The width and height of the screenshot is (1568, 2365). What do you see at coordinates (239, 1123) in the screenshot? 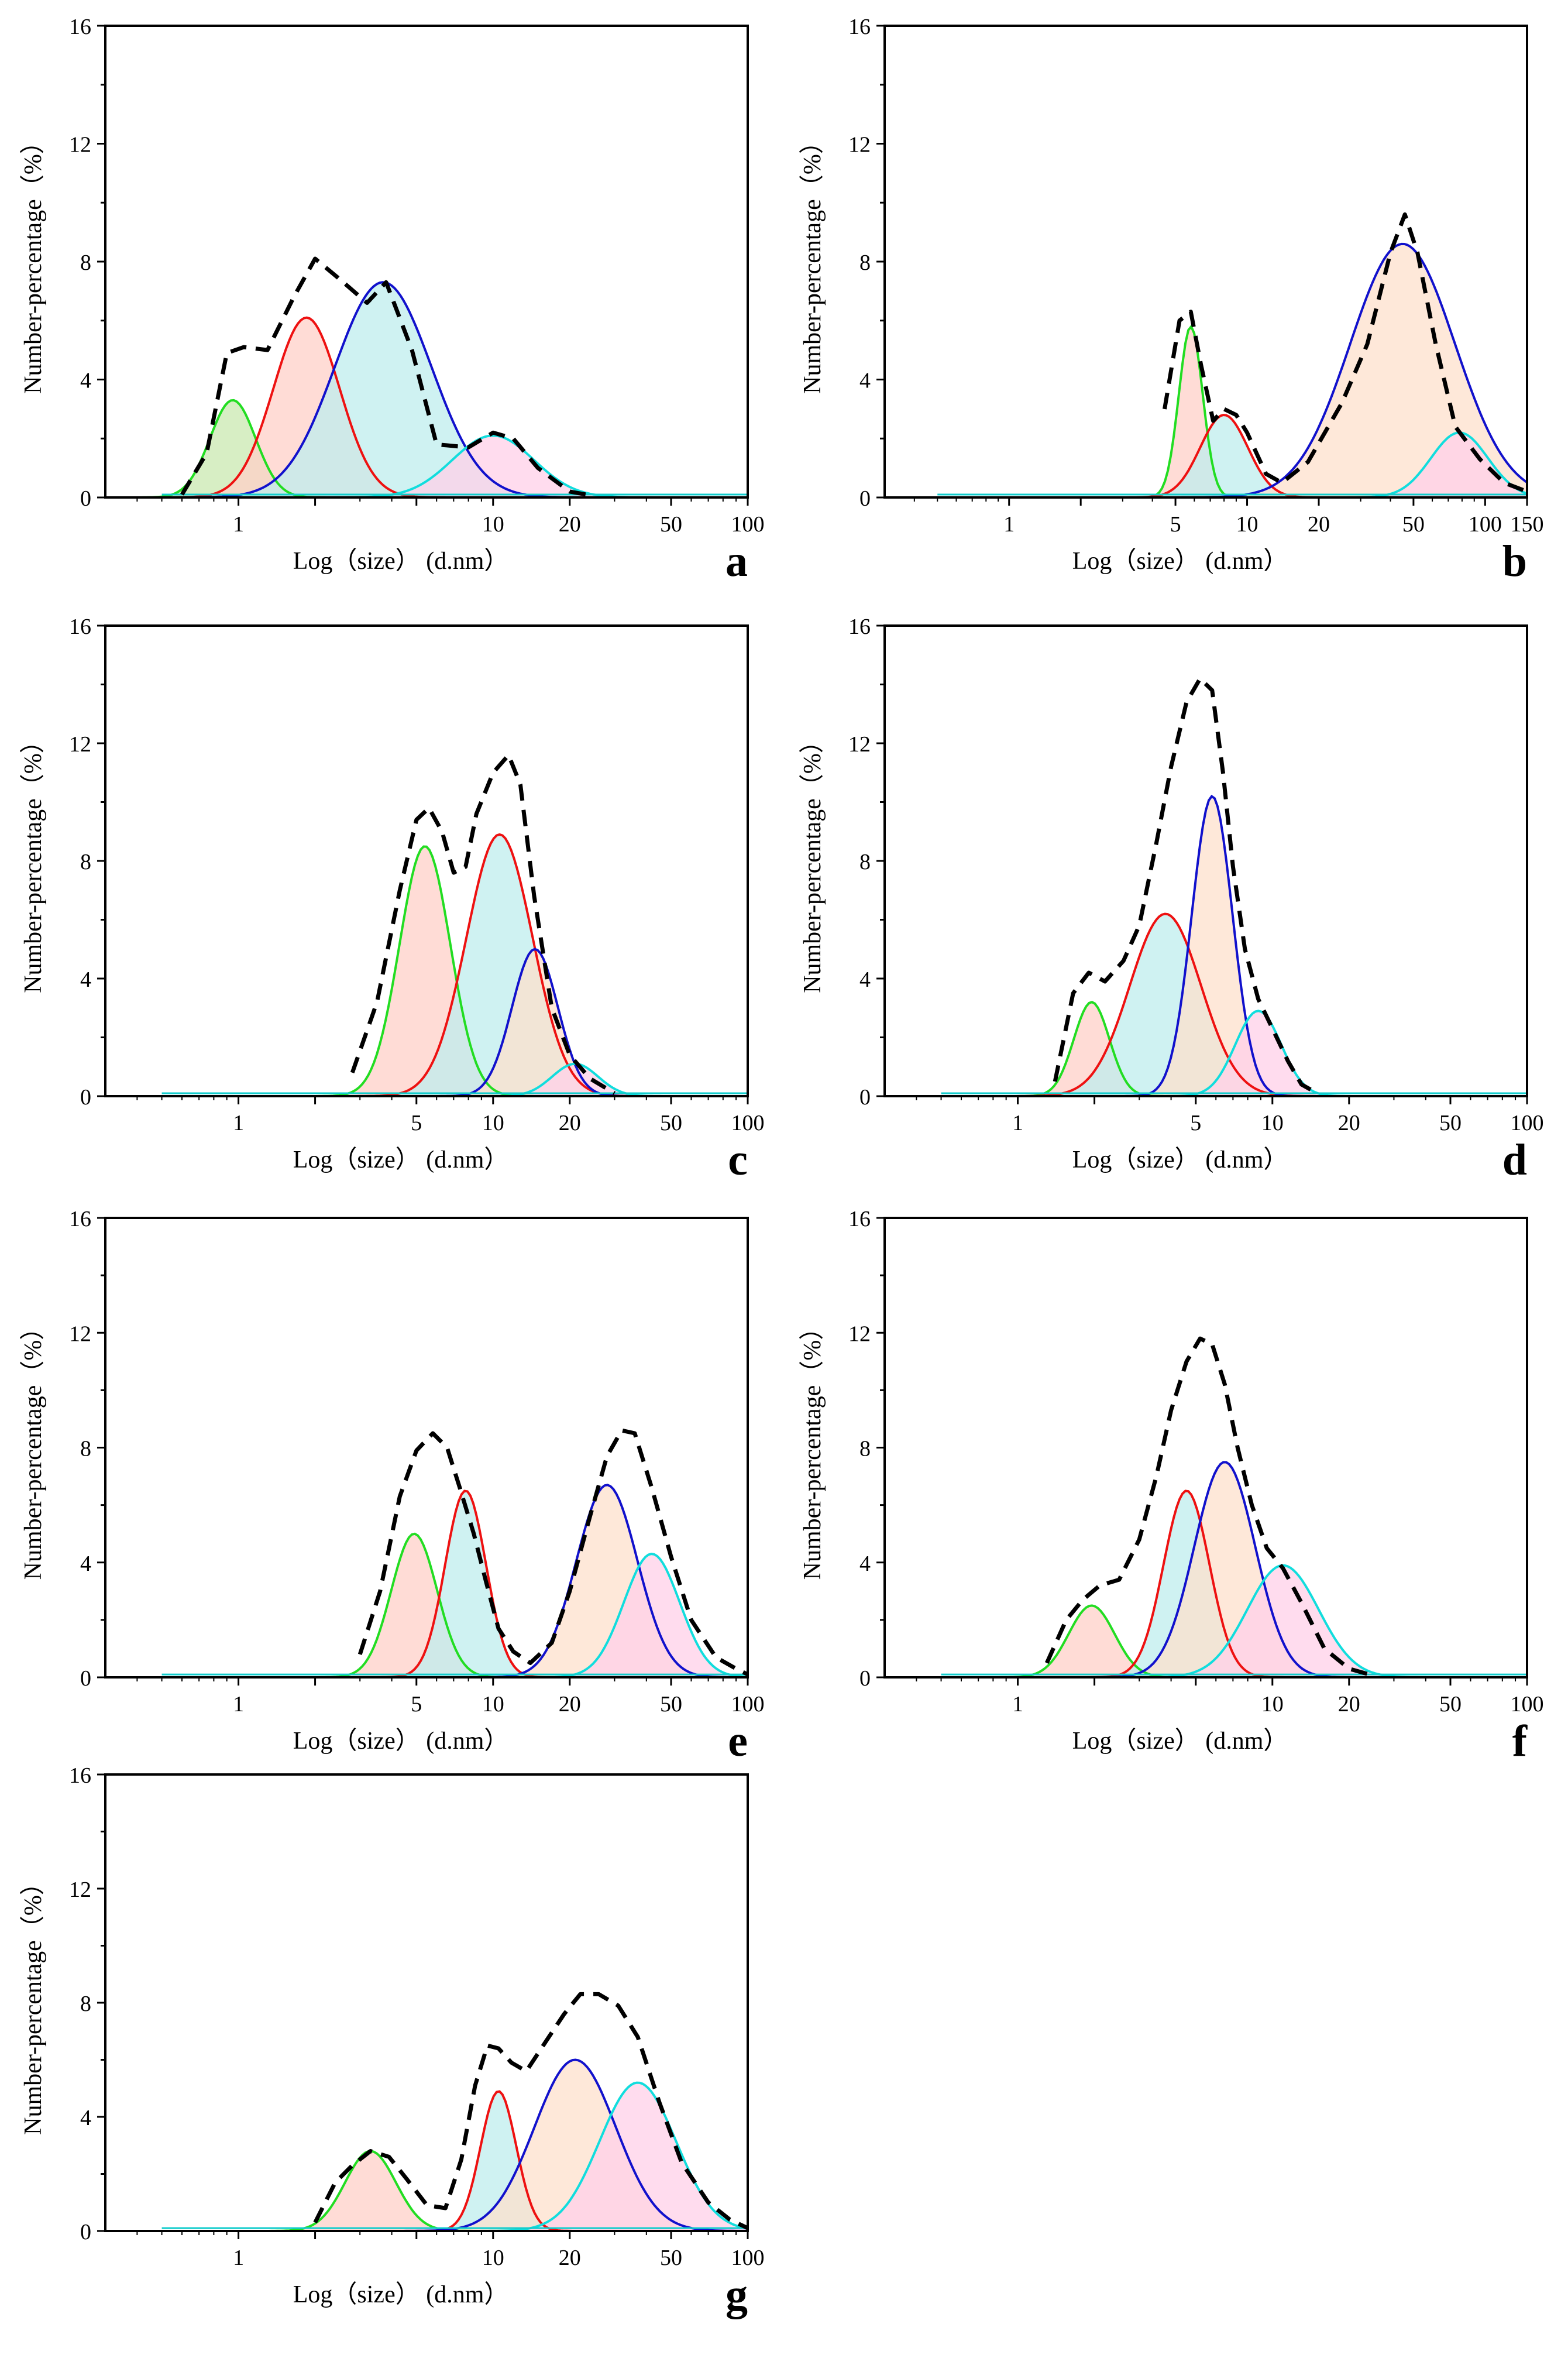
I see `panel-c-xtick-label: 1` at bounding box center [239, 1123].